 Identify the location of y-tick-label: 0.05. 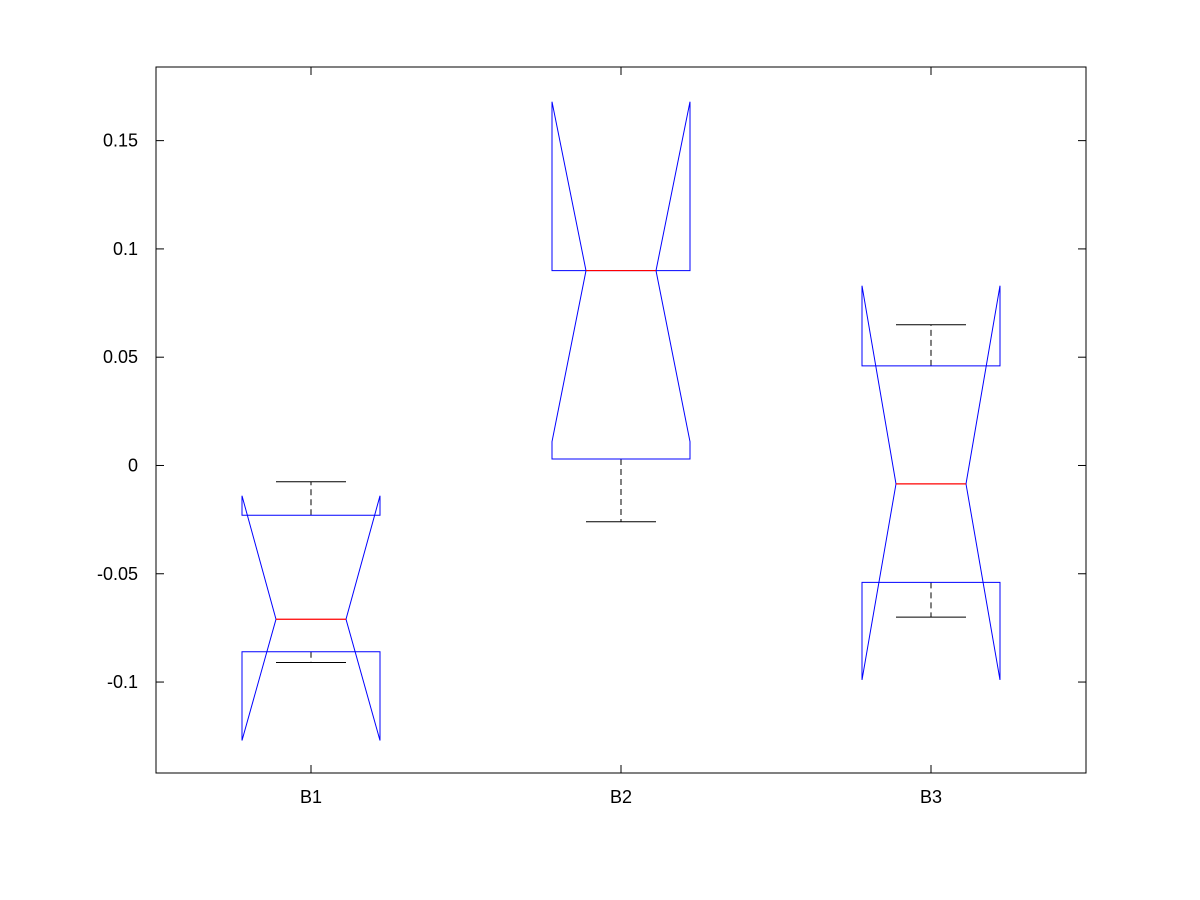
(120, 357).